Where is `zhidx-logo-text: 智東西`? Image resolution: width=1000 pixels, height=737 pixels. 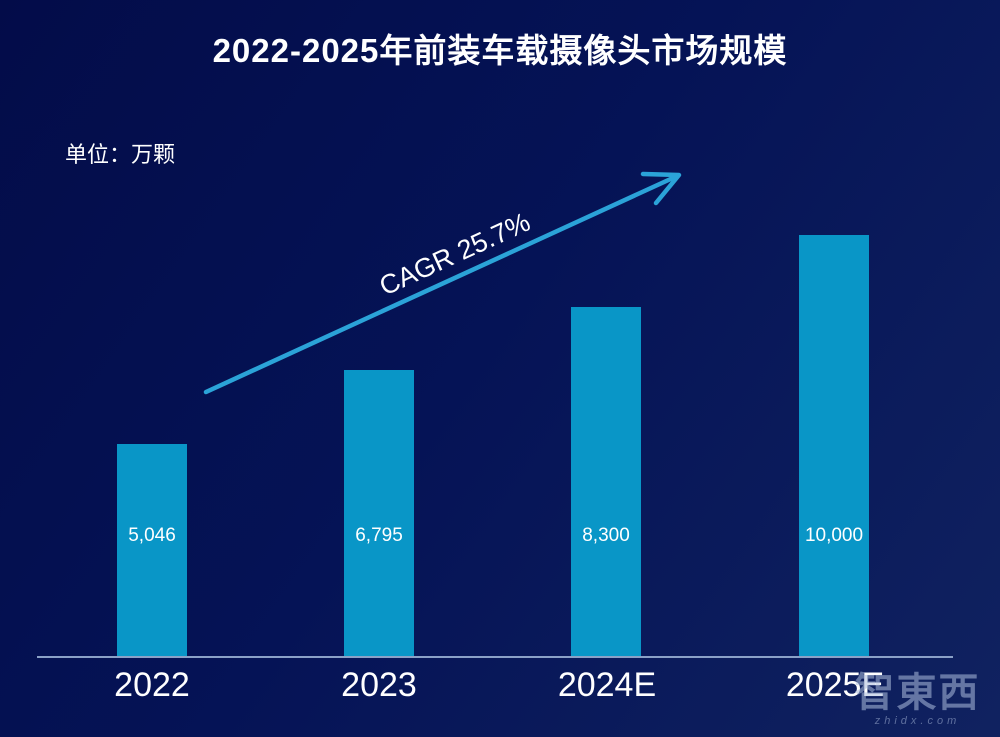 zhidx-logo-text: 智東西 is located at coordinates (917, 693).